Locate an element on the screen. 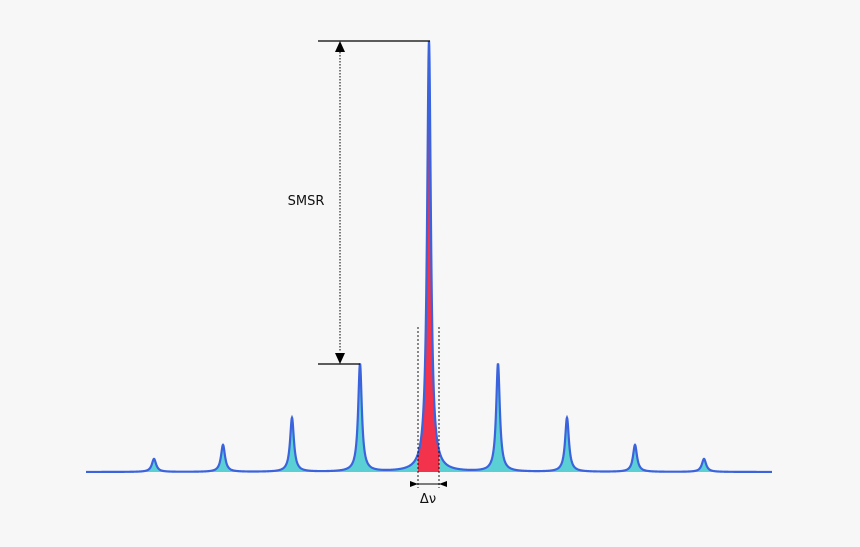 Image resolution: width=860 pixels, height=547 pixels. smsr-arrow-up-icon is located at coordinates (340, 46).